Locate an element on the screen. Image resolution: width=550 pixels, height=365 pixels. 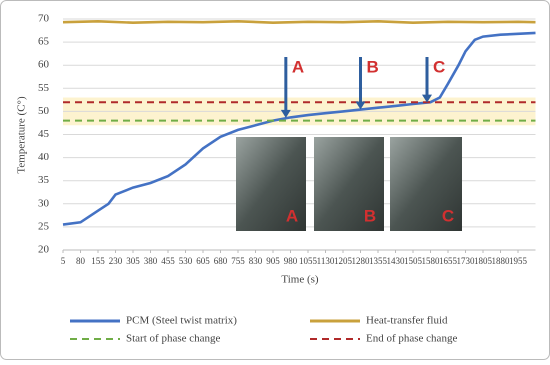
x-tick-label: 455 is located at coordinates (168, 261).